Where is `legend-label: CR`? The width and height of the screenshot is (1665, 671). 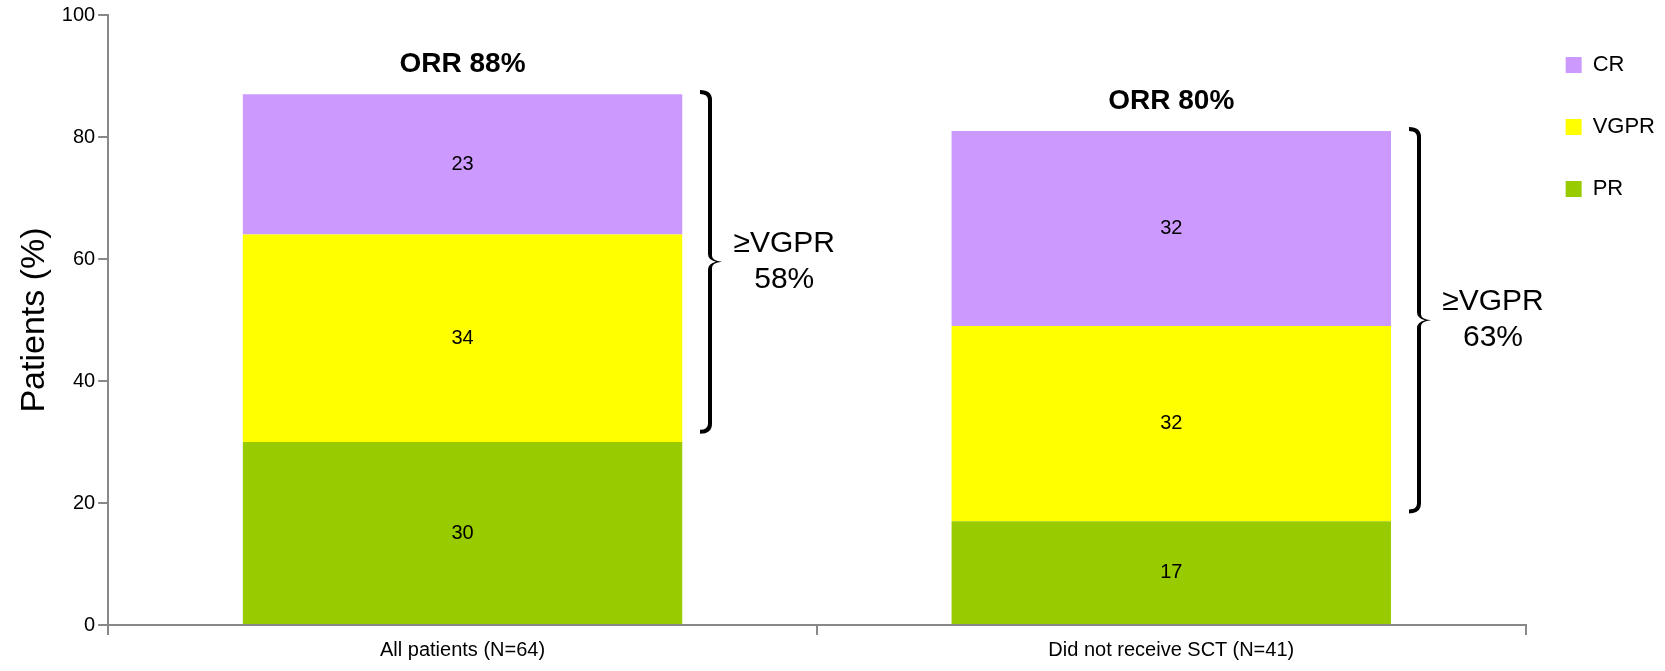
legend-label: CR is located at coordinates (1608, 64).